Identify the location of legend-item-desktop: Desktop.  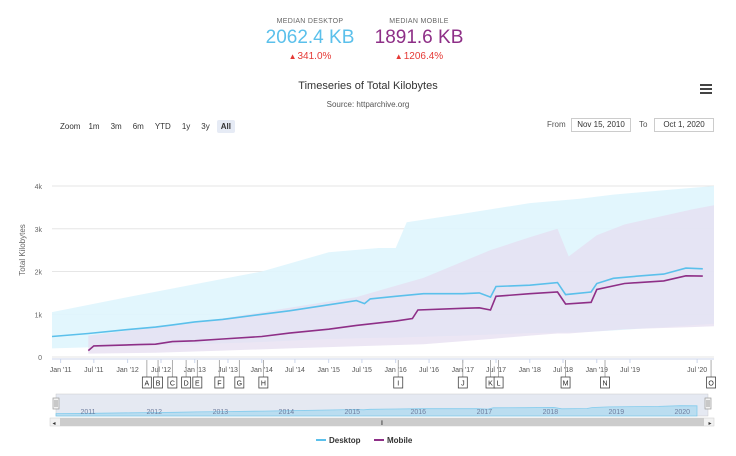
(338, 440).